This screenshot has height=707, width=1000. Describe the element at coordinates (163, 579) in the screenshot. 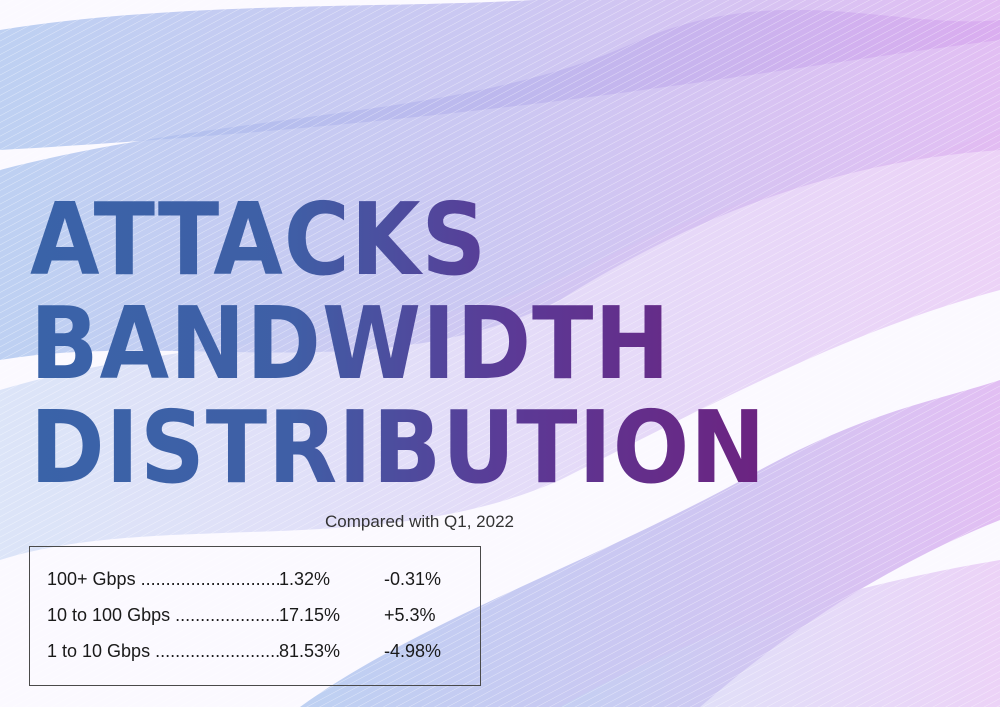

I see `row-label: 100+ Gbps` at that location.